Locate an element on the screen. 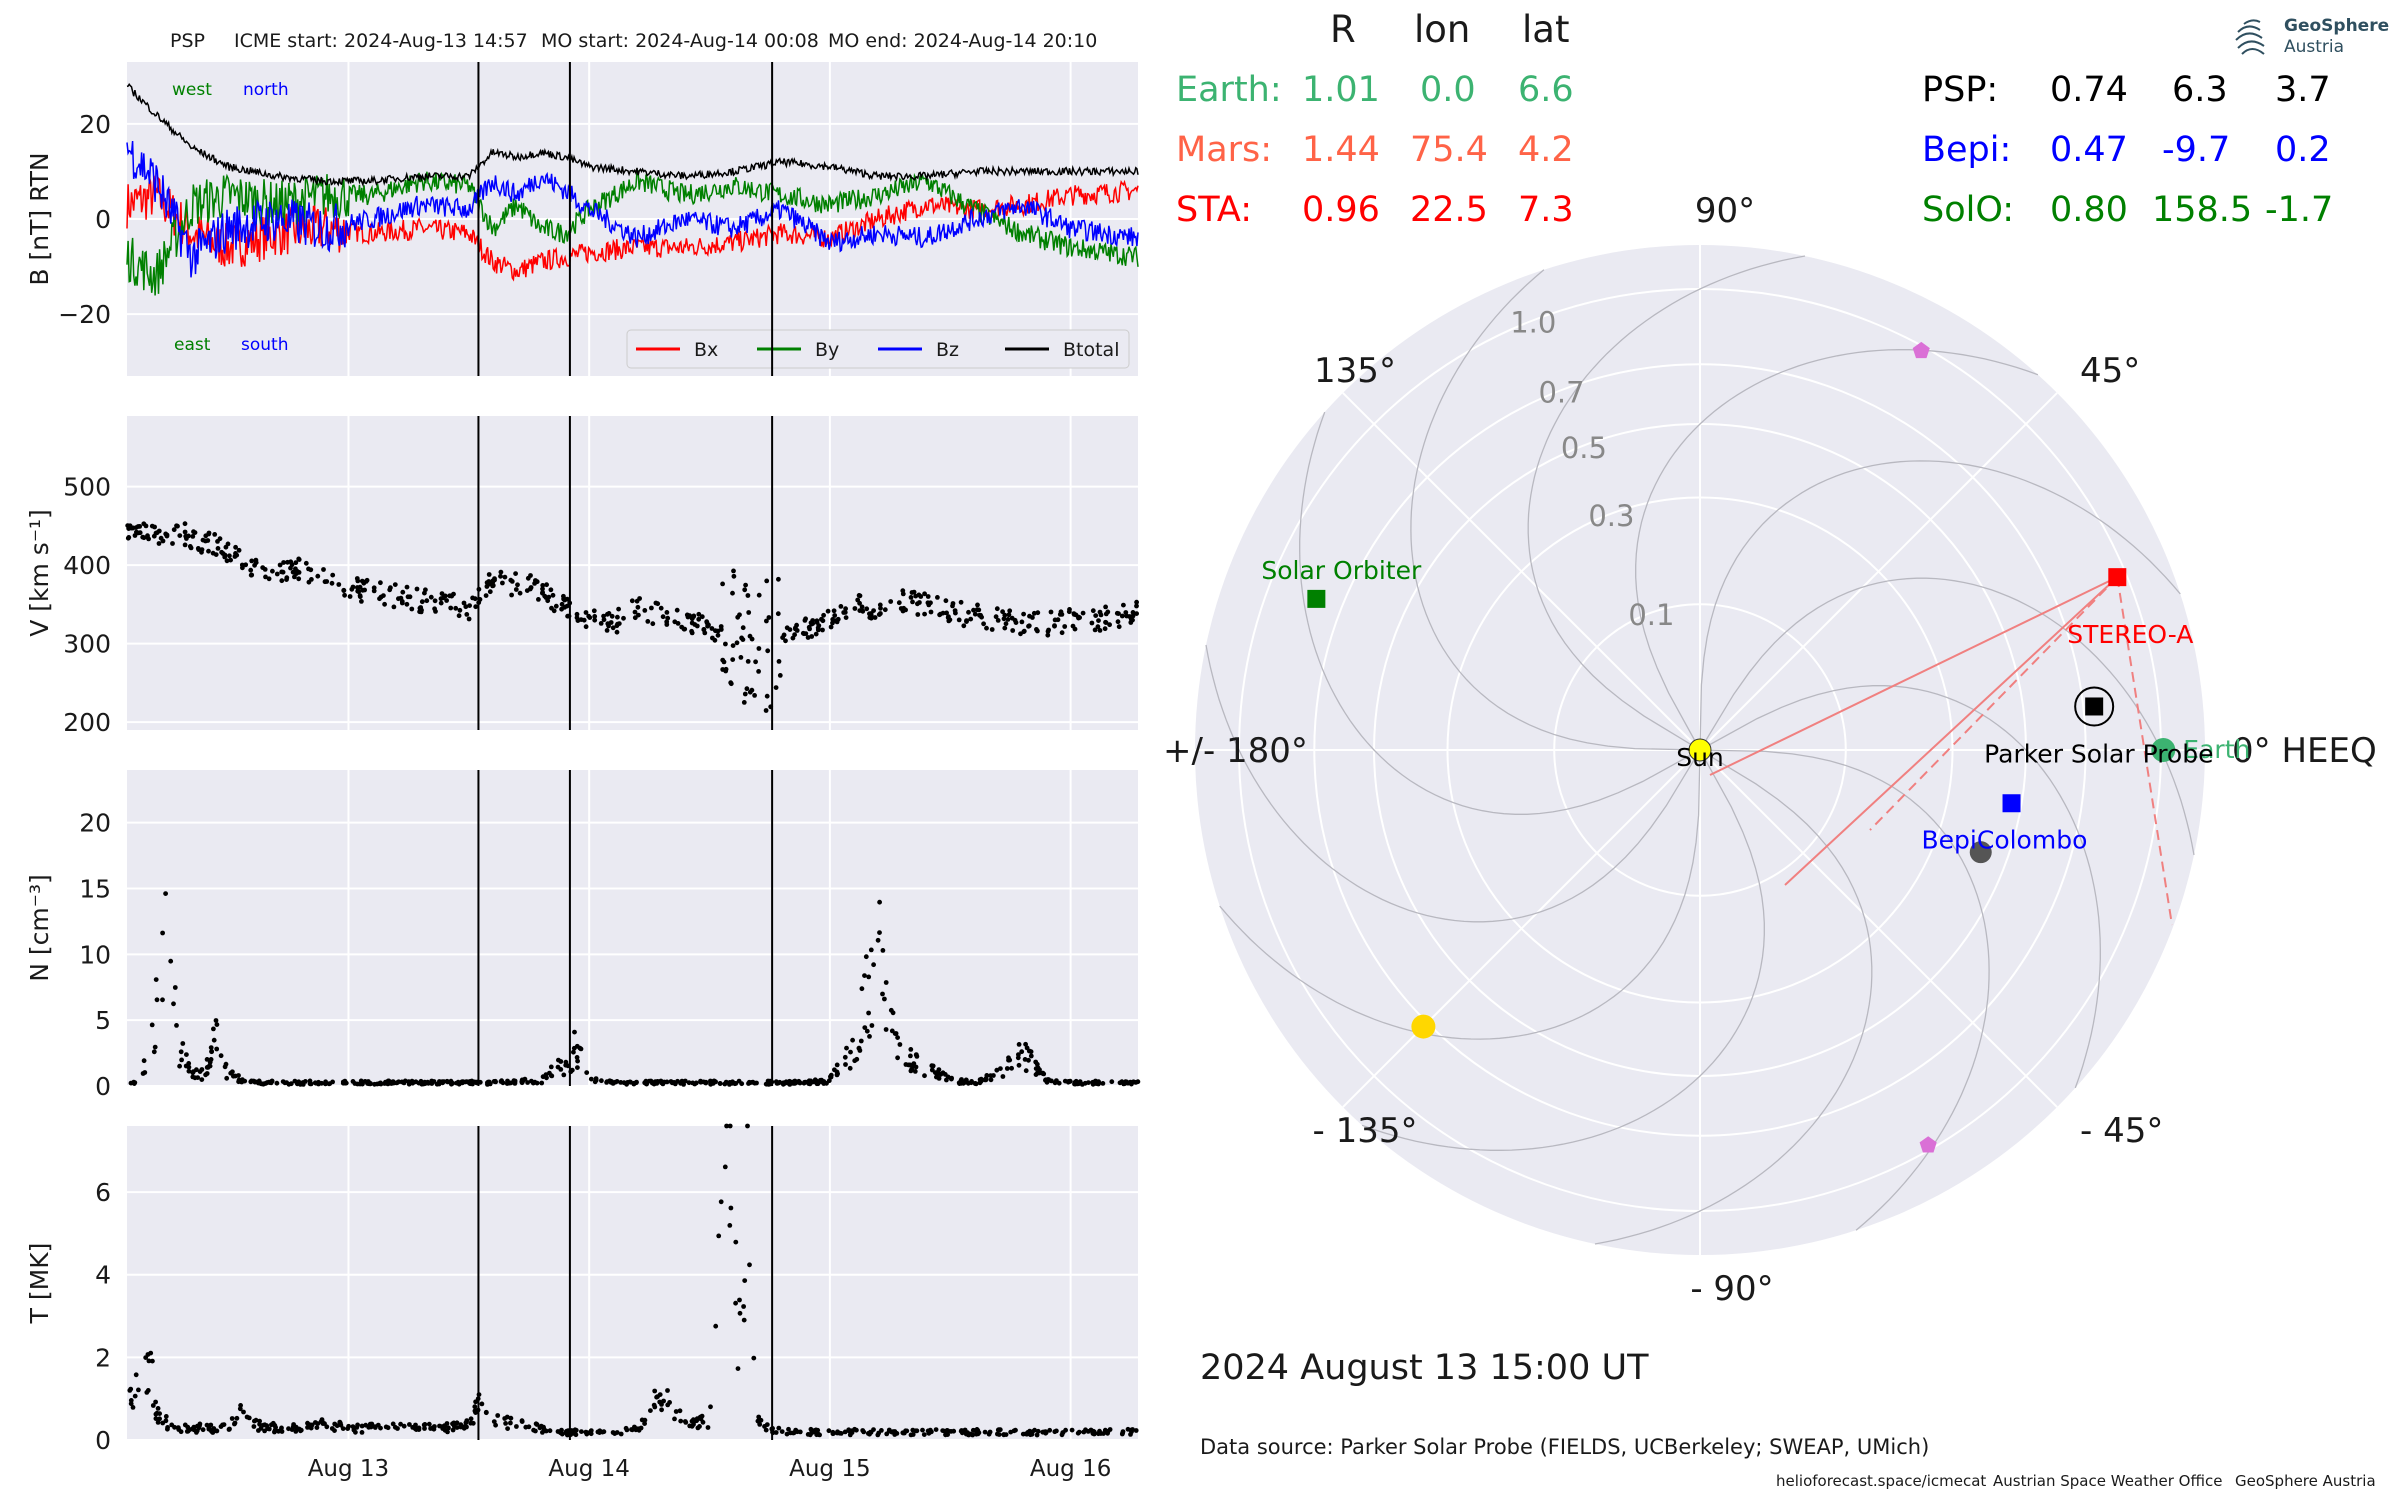 Image resolution: width=2400 pixels, height=1500 pixels. solar-orbiter-label: Solar Orbiter is located at coordinates (1341, 570).